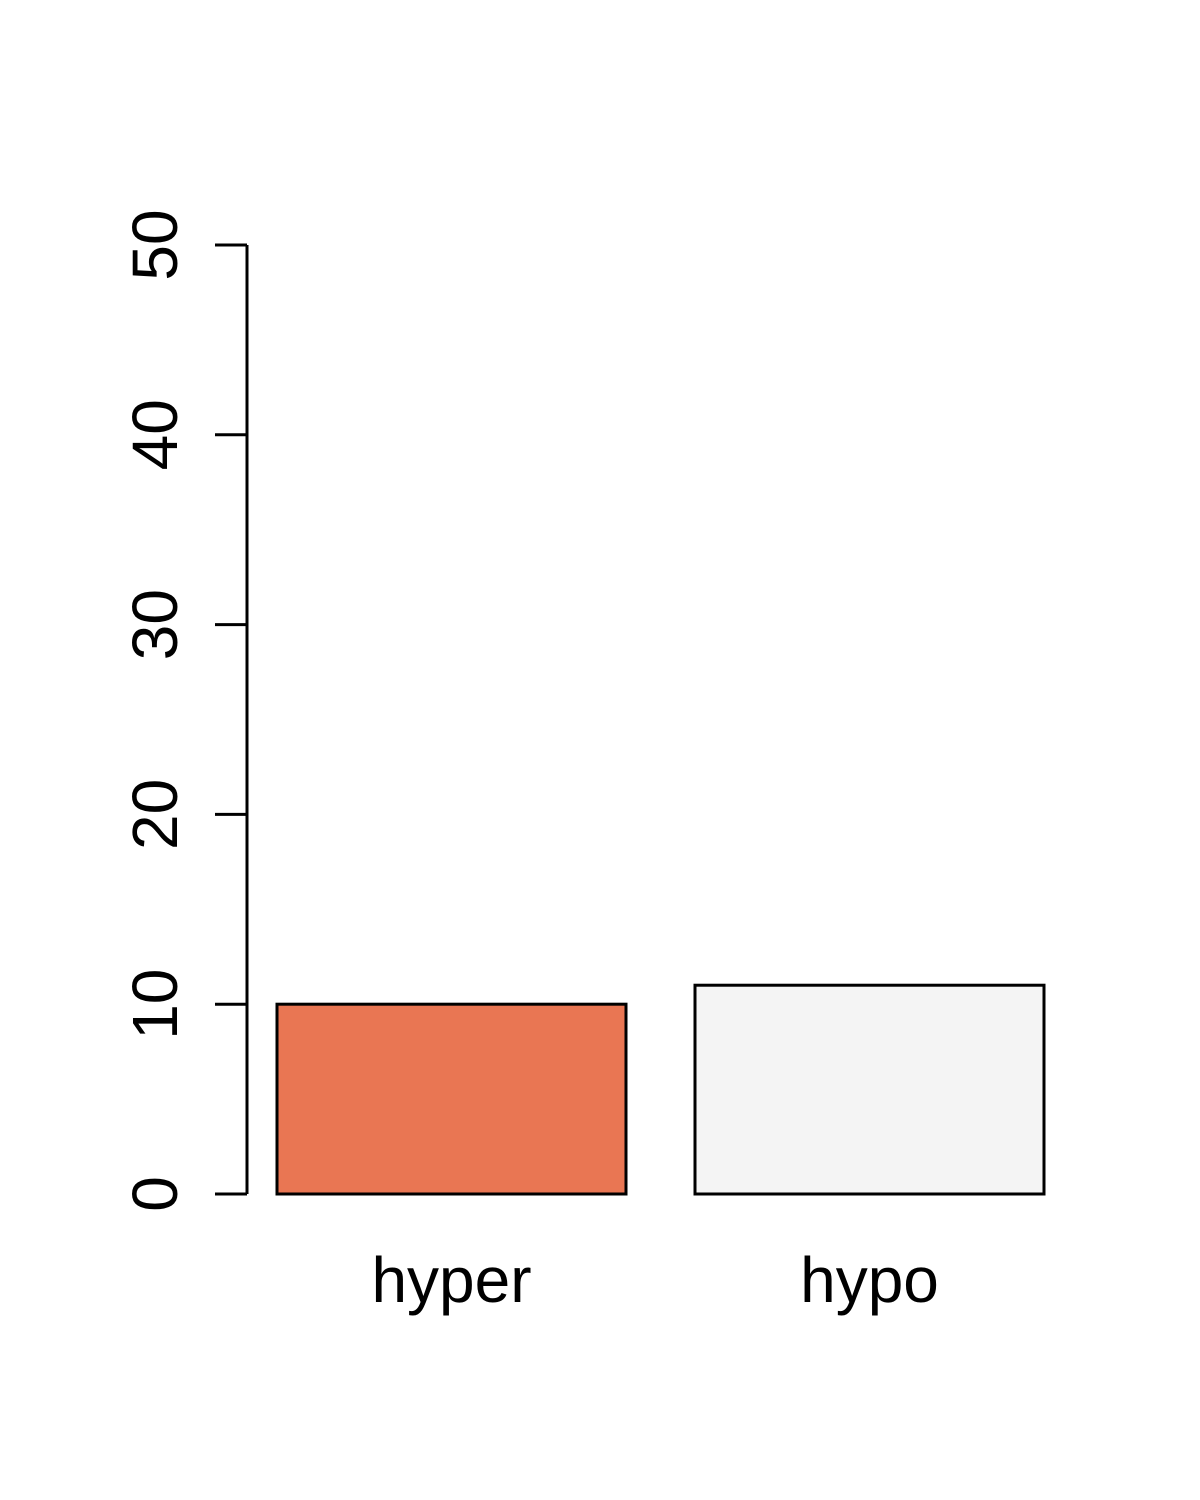  Describe the element at coordinates (155, 814) in the screenshot. I see `y-tick-label: 20` at that location.